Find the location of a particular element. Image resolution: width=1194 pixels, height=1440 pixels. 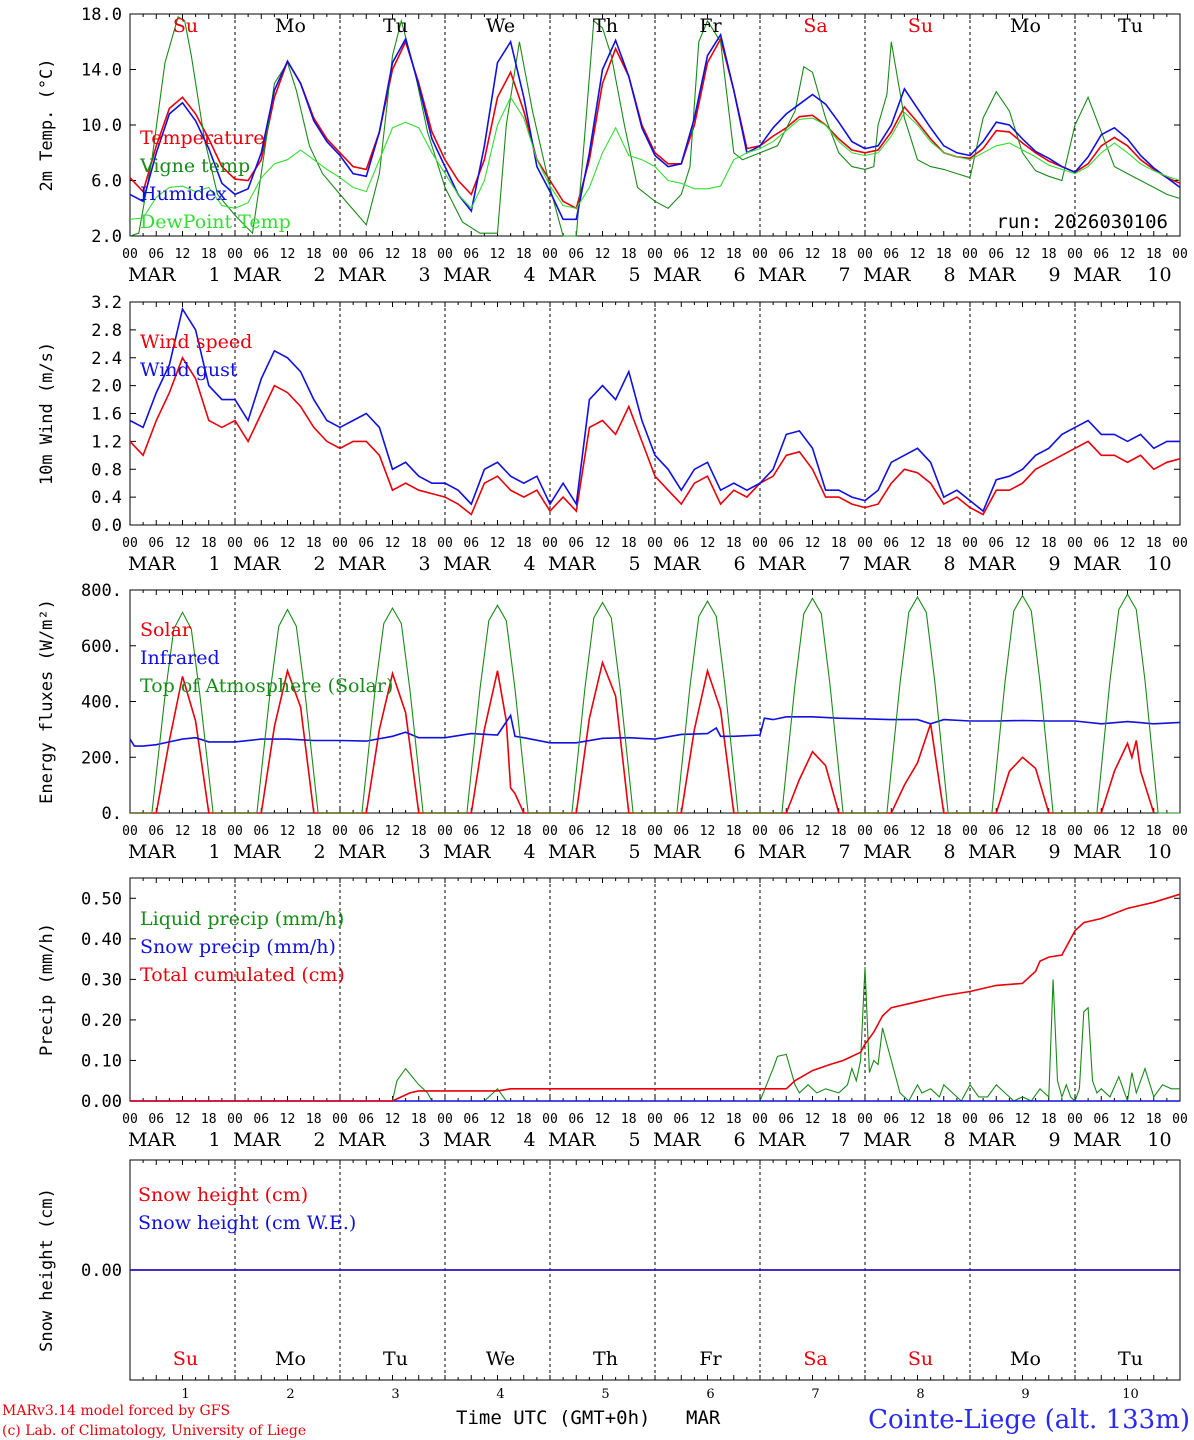

legend-entry: Solar is located at coordinates (166, 630).